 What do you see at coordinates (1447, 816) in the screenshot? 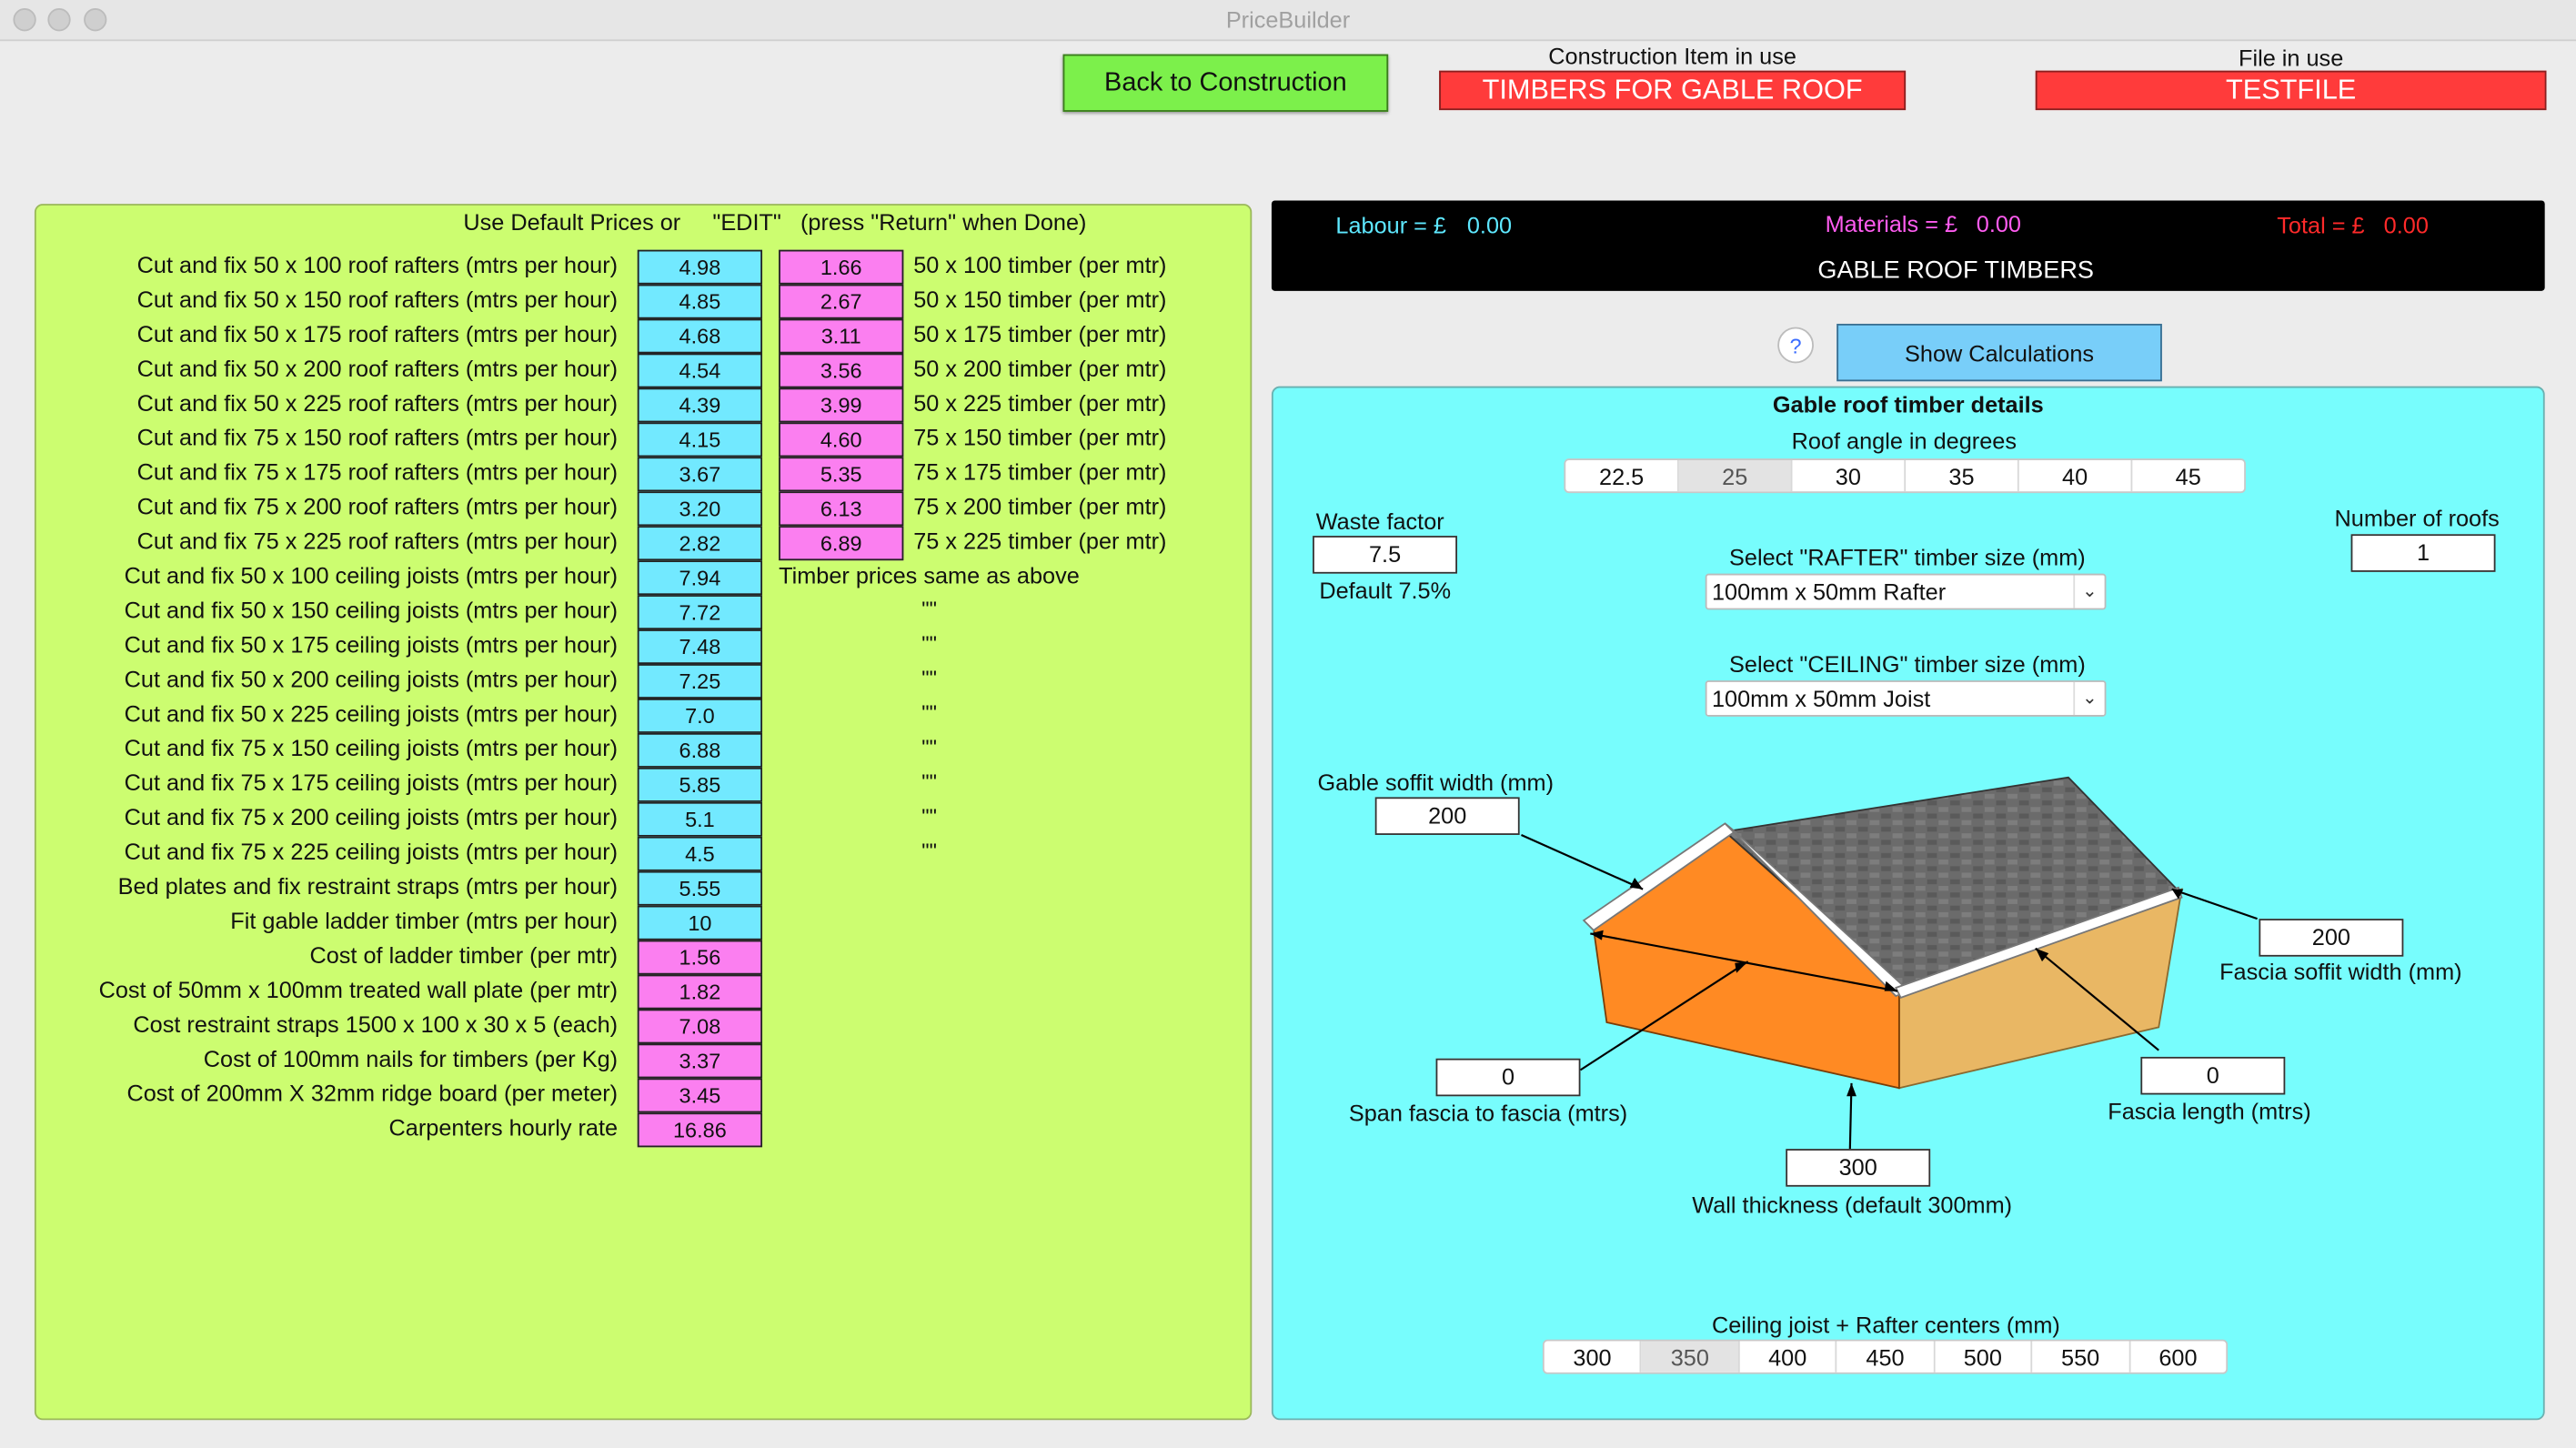
I see `gable-soffit-input: 200` at bounding box center [1447, 816].